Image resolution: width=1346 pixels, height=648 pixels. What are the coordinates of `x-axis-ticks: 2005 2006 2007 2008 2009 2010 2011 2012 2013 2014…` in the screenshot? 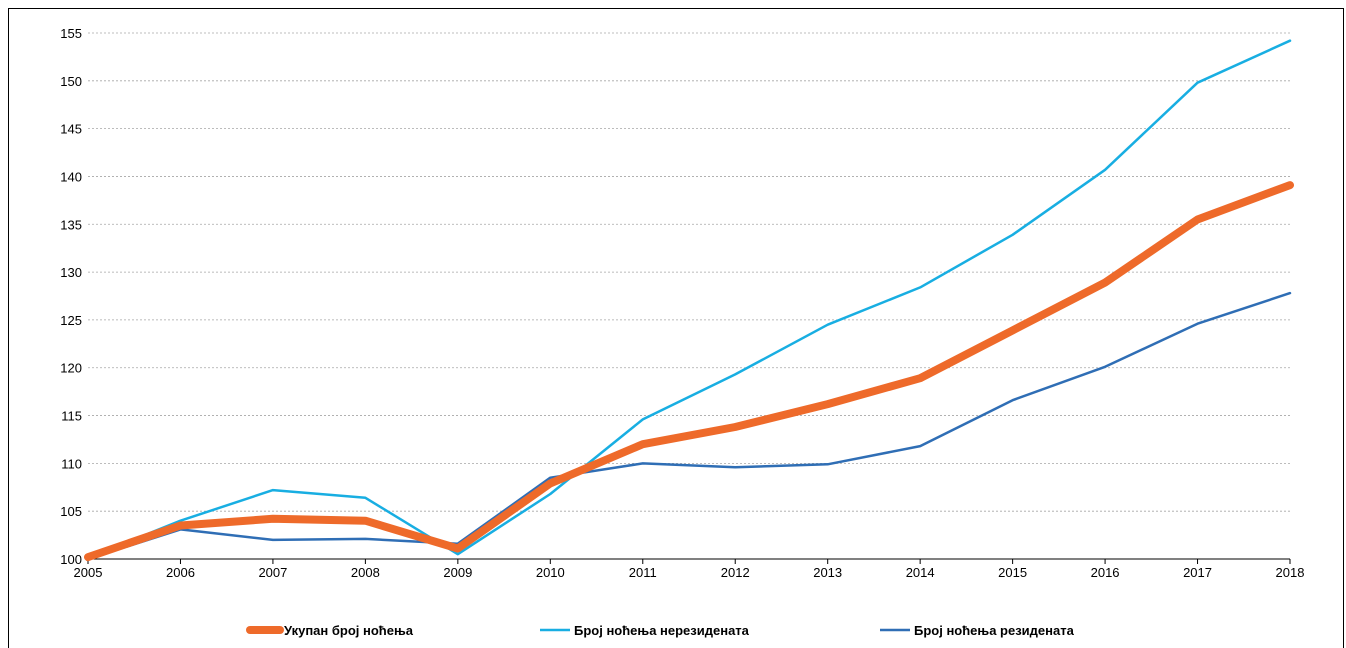 It's located at (689, 569).